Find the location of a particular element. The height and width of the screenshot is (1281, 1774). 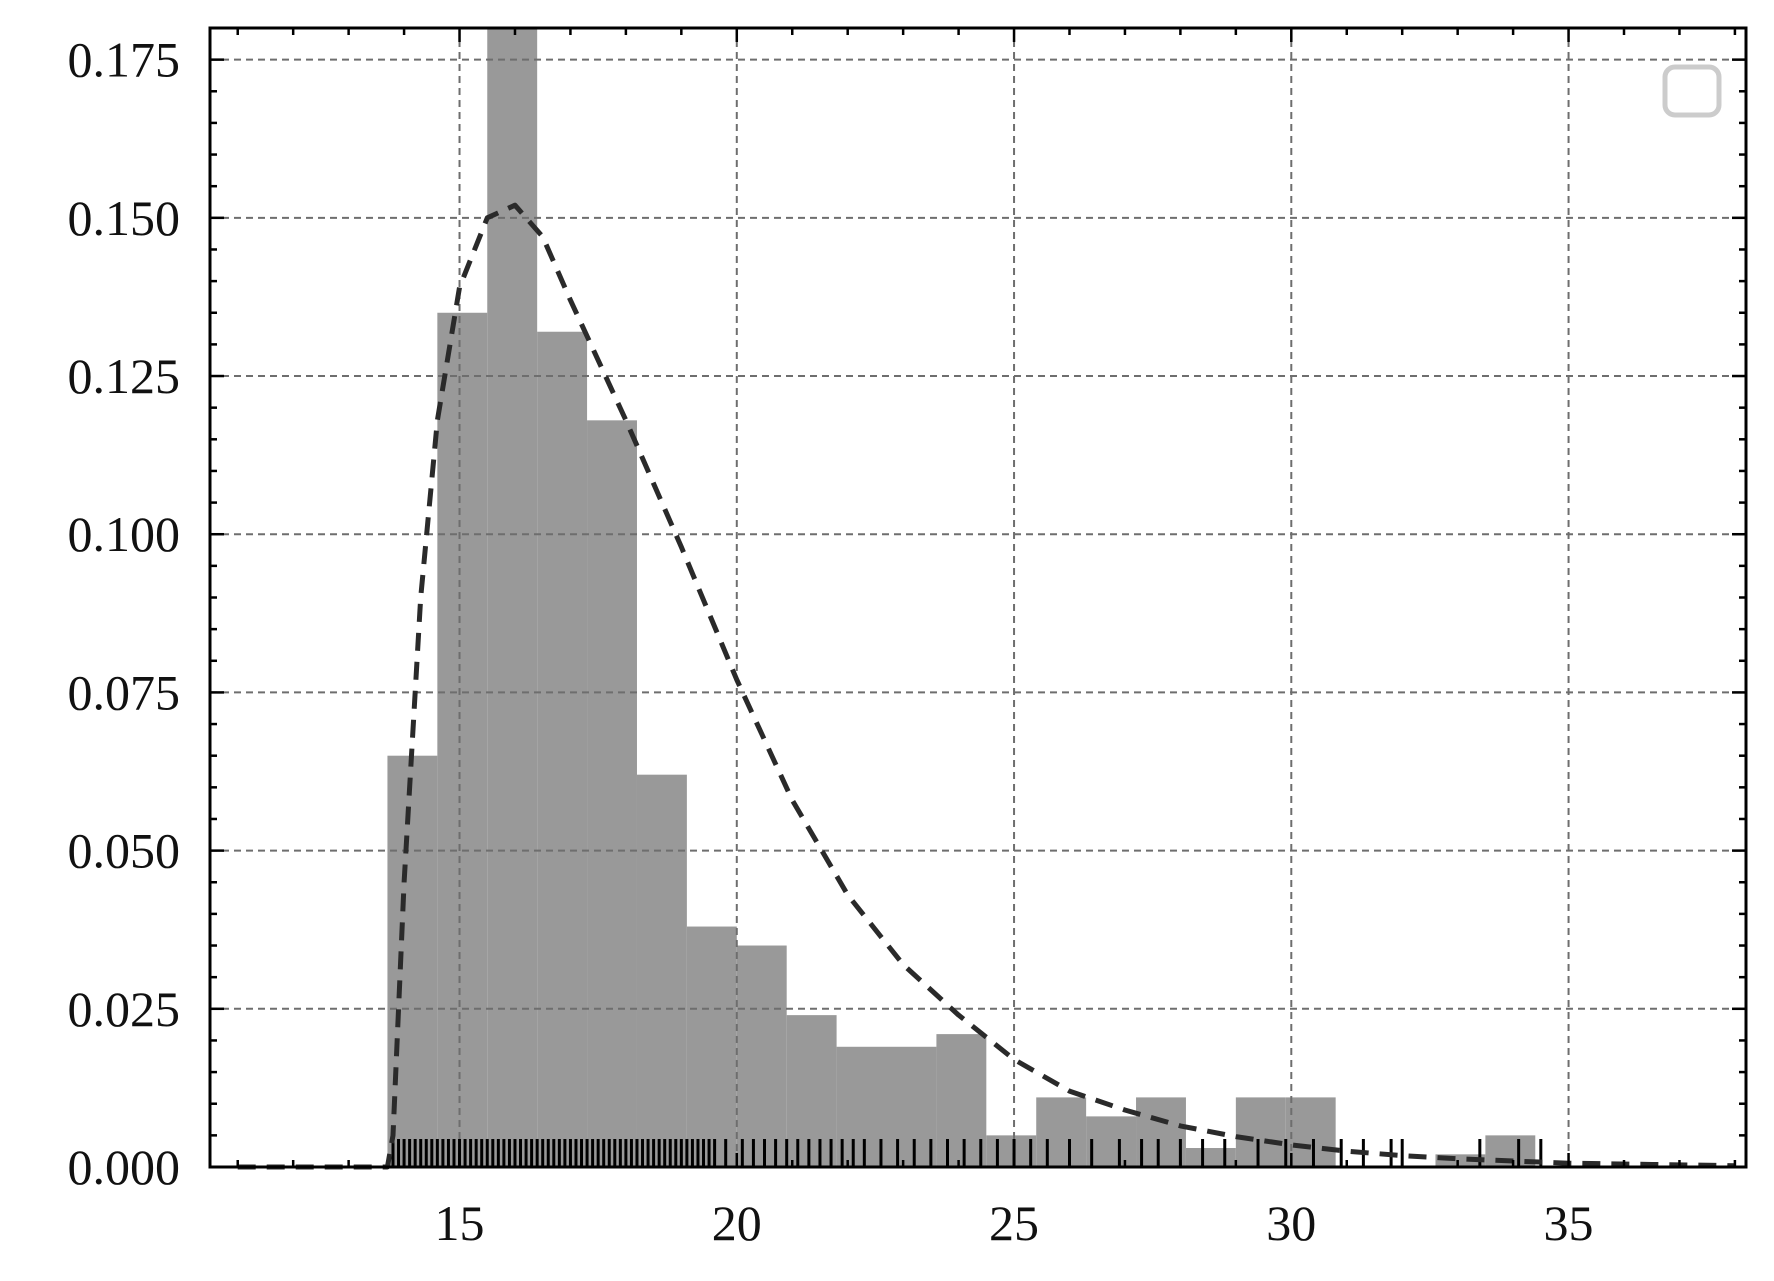

x-tick-label: 30 is located at coordinates (1291, 1223).